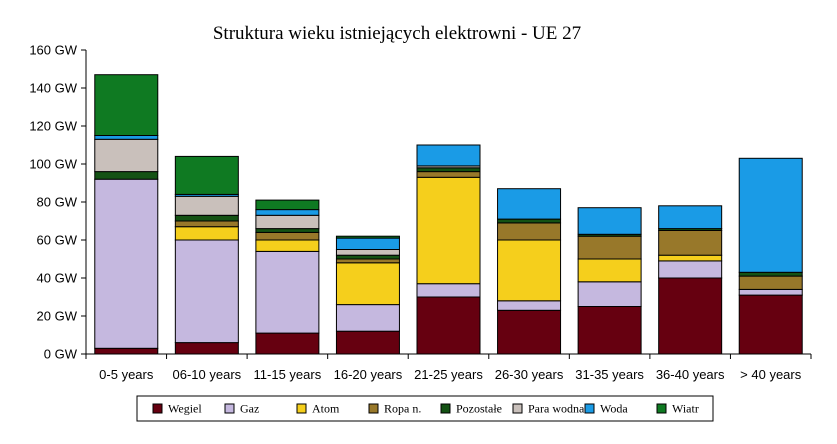 The height and width of the screenshot is (444, 837). I want to click on bar-wegiel-40-years, so click(770, 324).